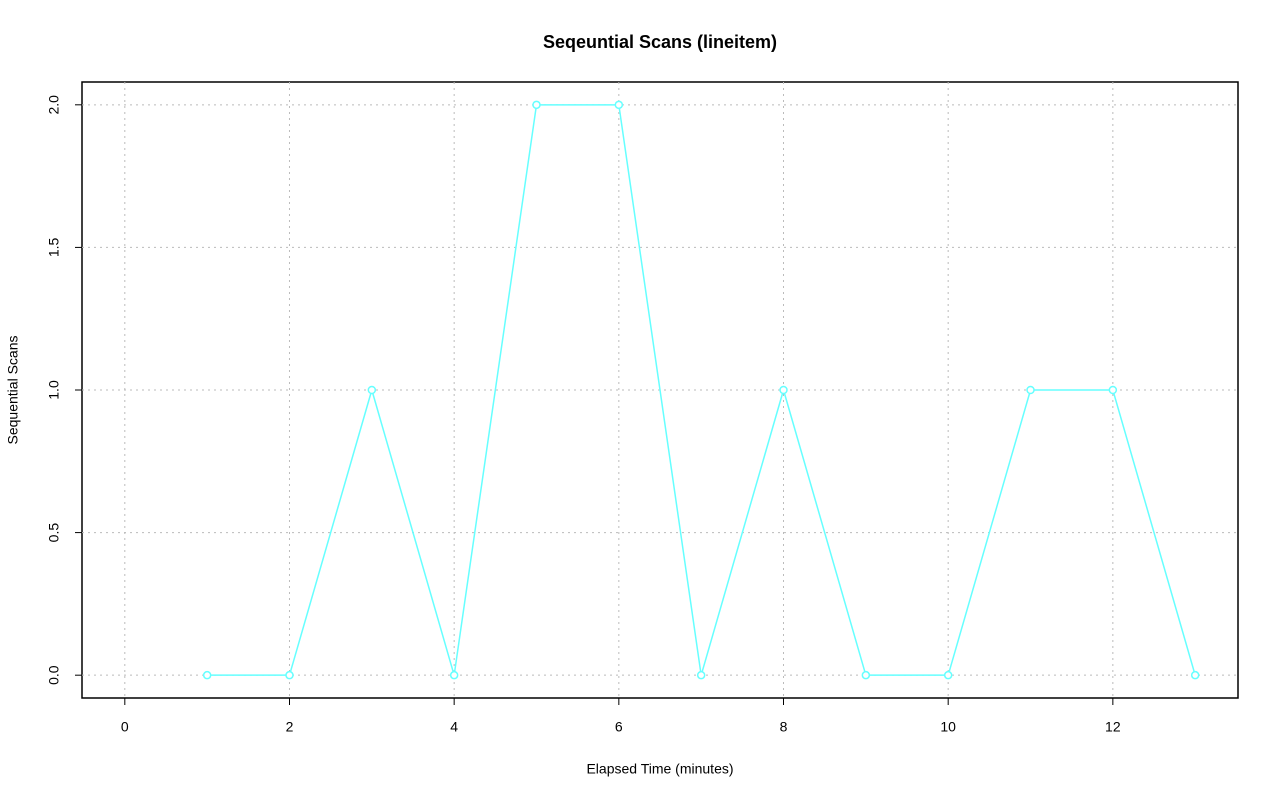 The width and height of the screenshot is (1280, 801). Describe the element at coordinates (54, 675) in the screenshot. I see `y-tick-label: 0.0` at that location.